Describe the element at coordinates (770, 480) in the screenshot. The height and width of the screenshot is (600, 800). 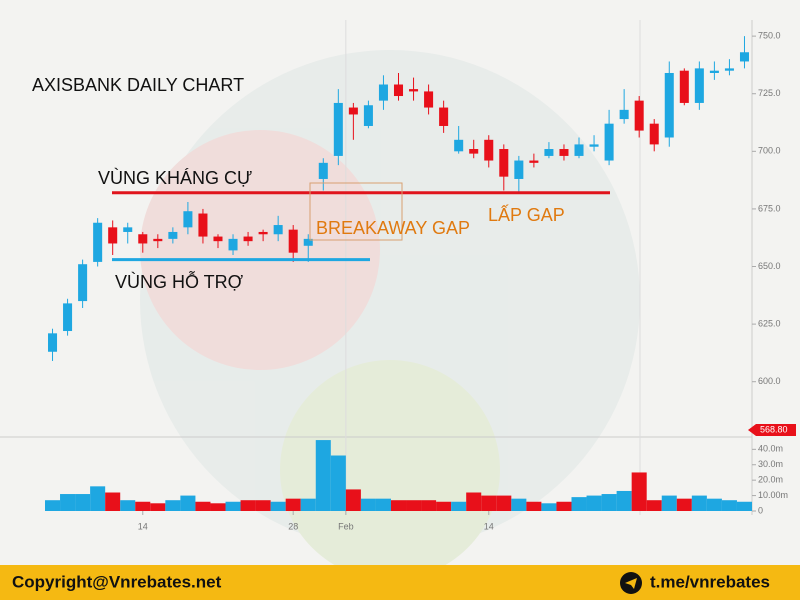
I see `volume-tick-label: 20.0m` at that location.